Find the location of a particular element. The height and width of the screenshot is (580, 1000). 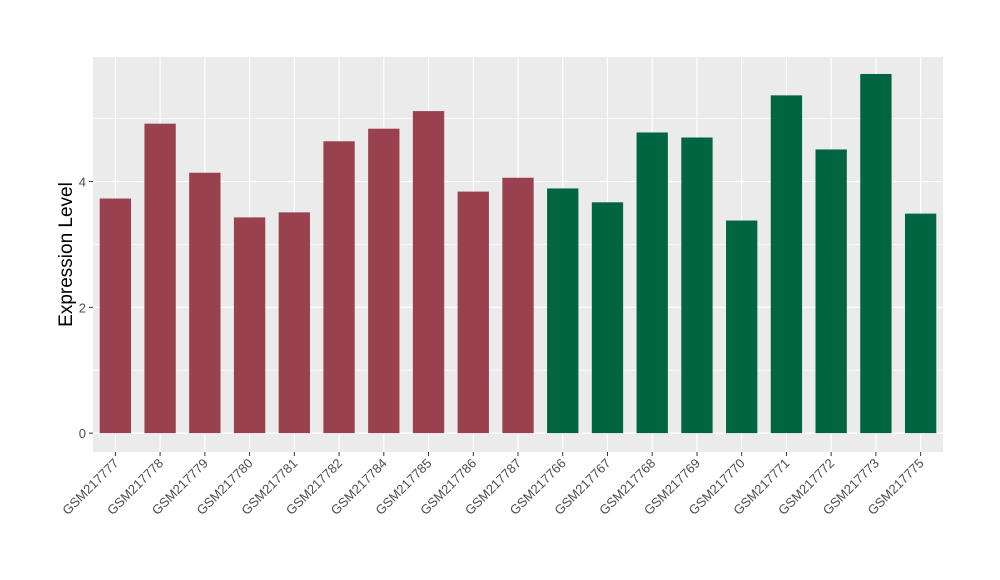

bar-GSM217767 is located at coordinates (607, 318).